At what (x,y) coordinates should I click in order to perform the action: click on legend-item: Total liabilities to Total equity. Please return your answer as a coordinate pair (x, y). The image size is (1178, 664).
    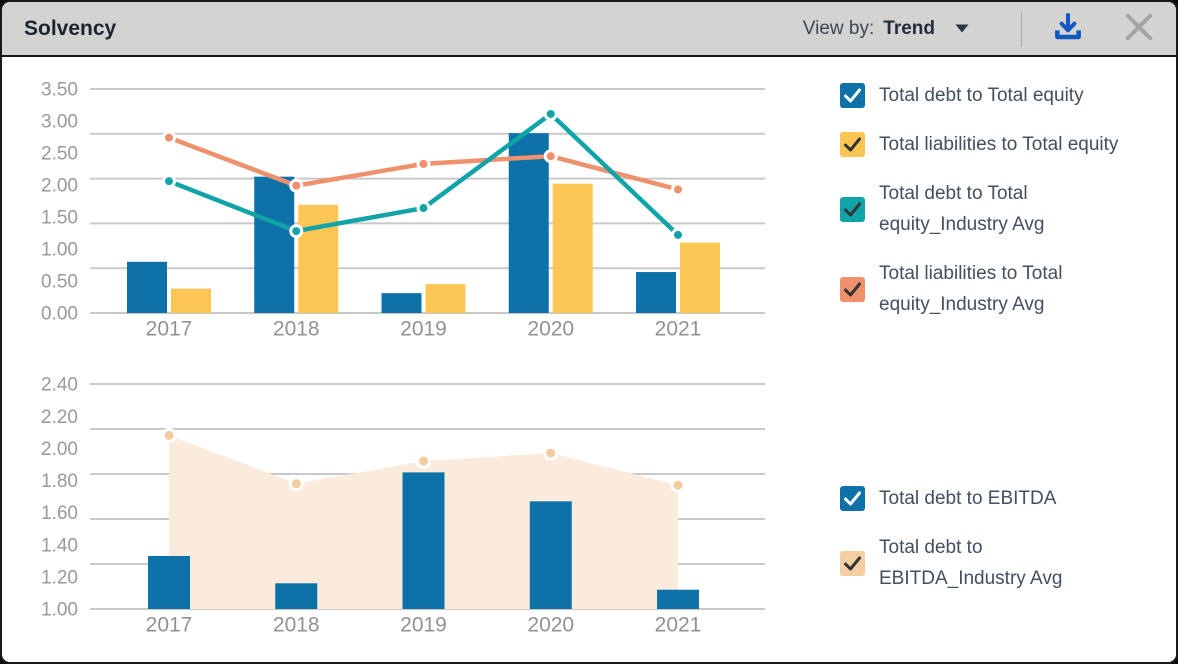
    Looking at the image, I should click on (990, 144).